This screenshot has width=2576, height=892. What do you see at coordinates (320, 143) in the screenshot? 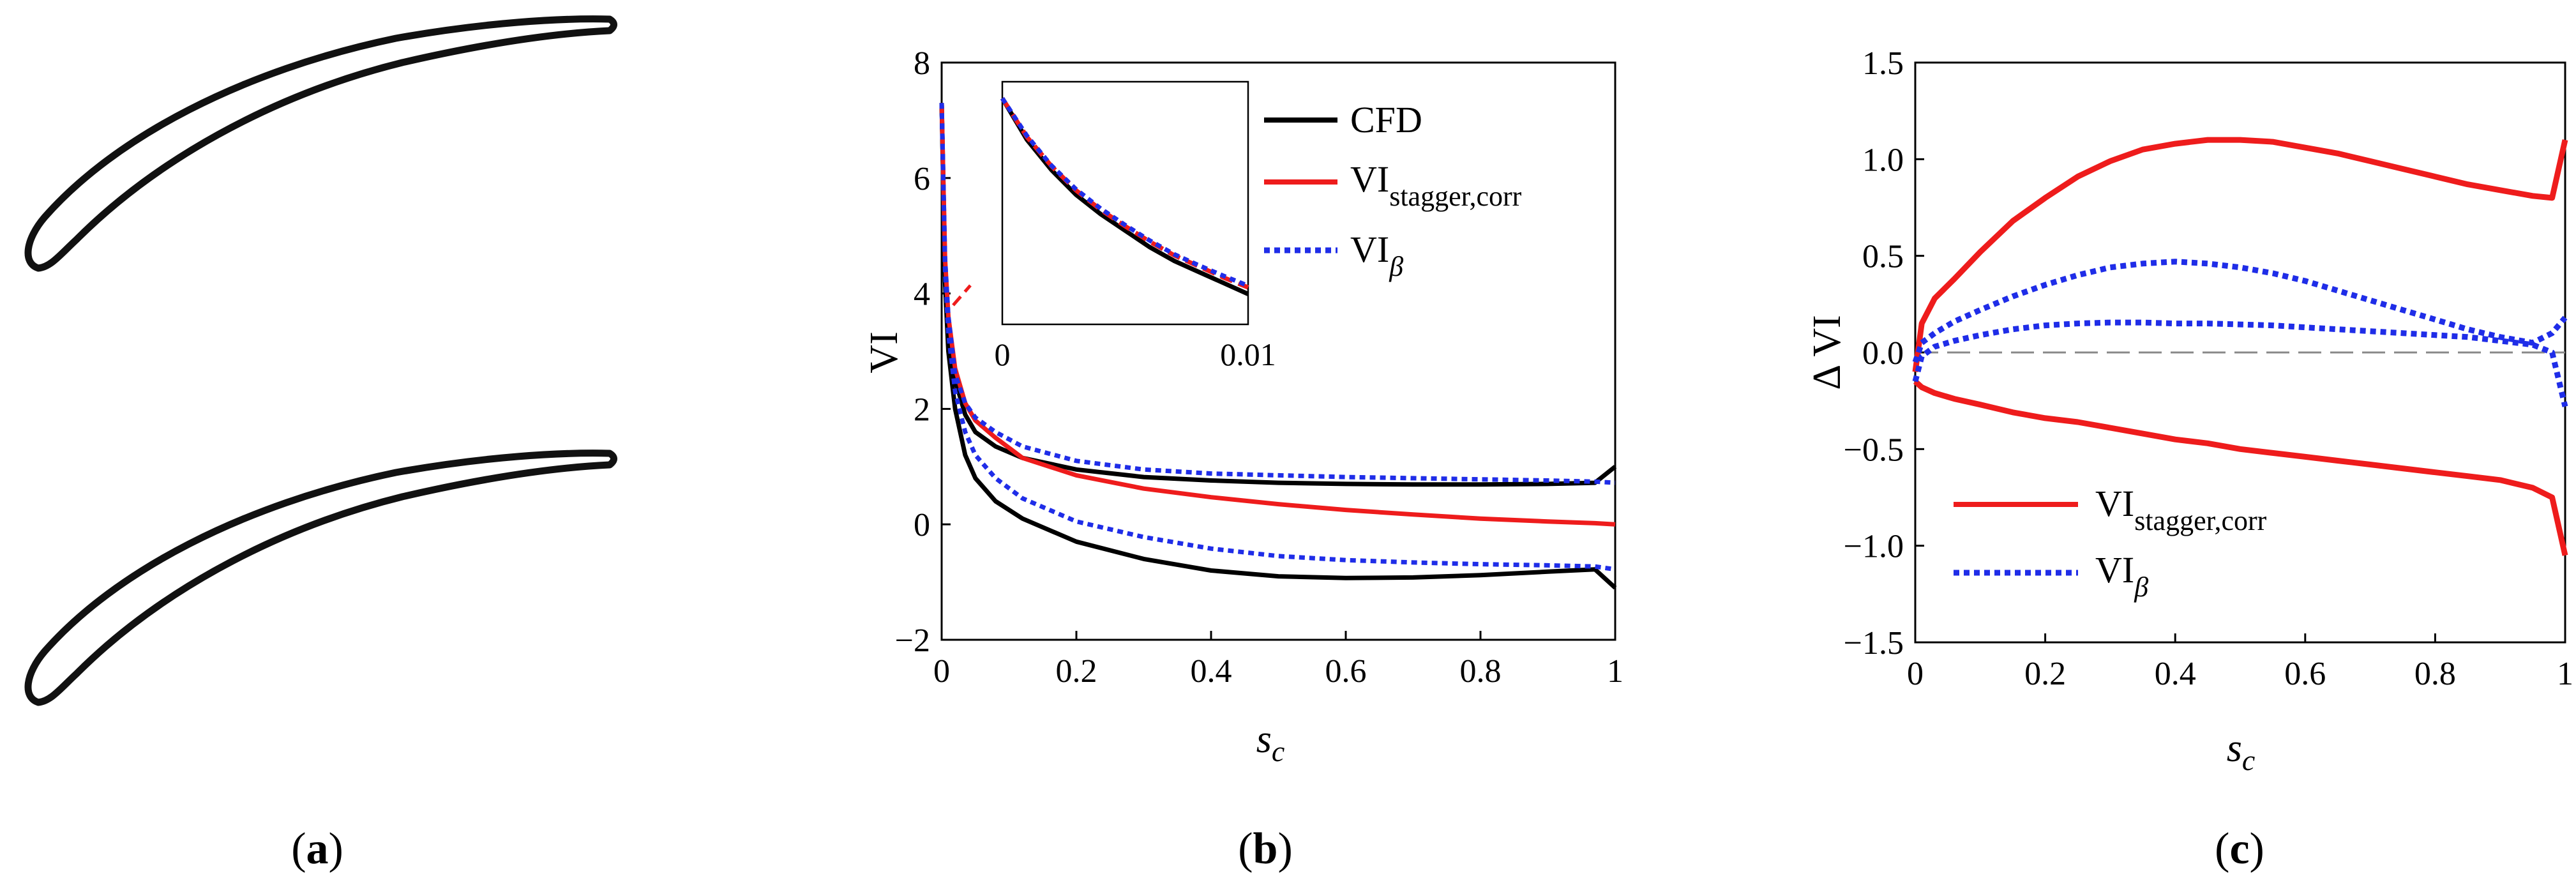
I see `blade-profile-upper` at bounding box center [320, 143].